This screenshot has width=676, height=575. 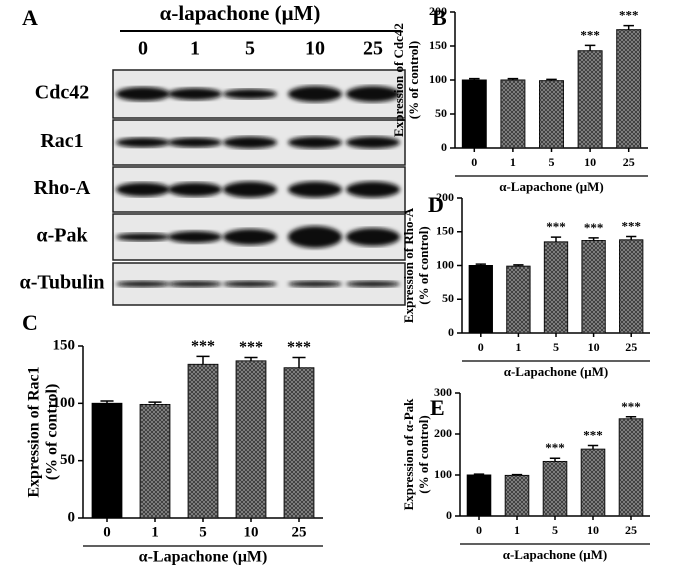 What do you see at coordinates (373, 49) in the screenshot?
I see `lane-label: 25` at bounding box center [373, 49].